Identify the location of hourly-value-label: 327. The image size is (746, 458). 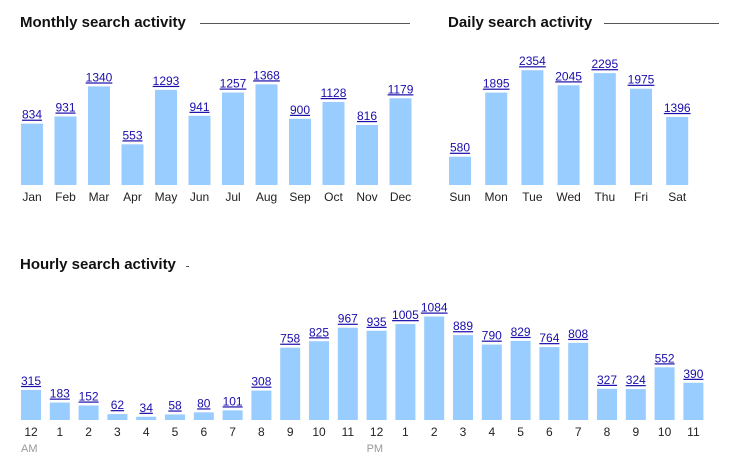
(607, 380).